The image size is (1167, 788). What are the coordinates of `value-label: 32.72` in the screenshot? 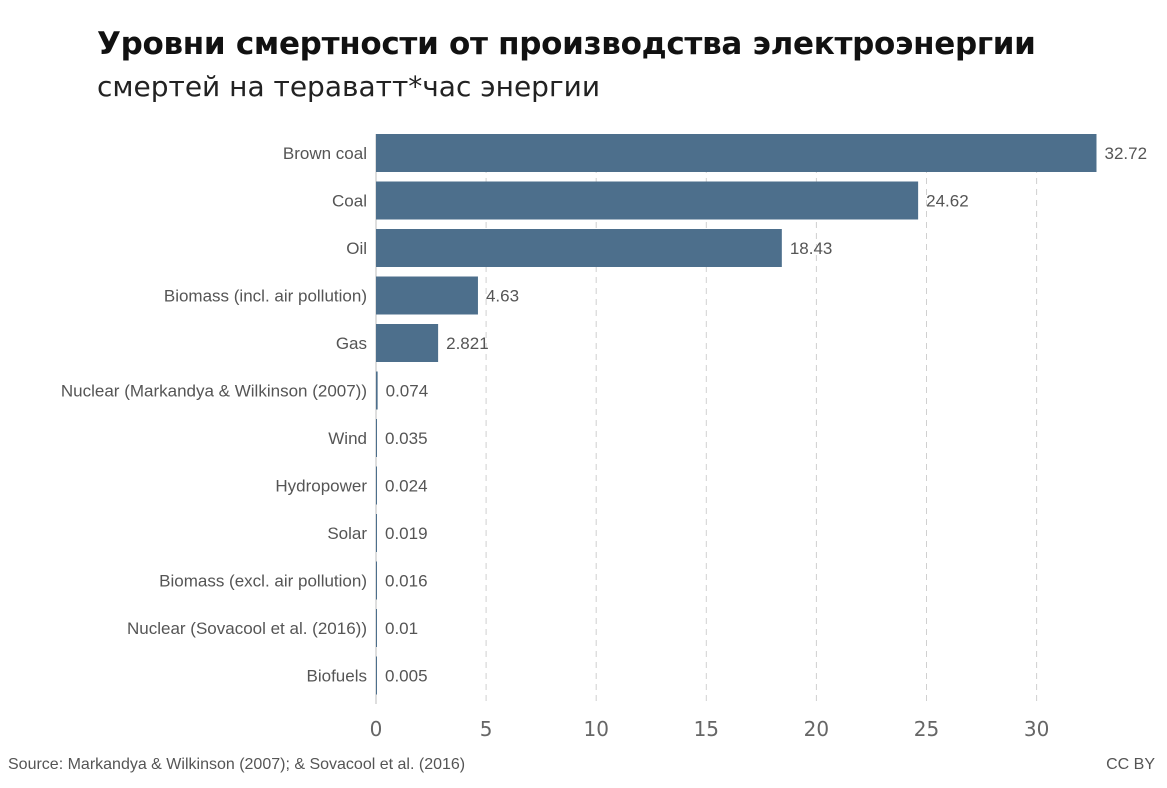 It's located at (1125, 153).